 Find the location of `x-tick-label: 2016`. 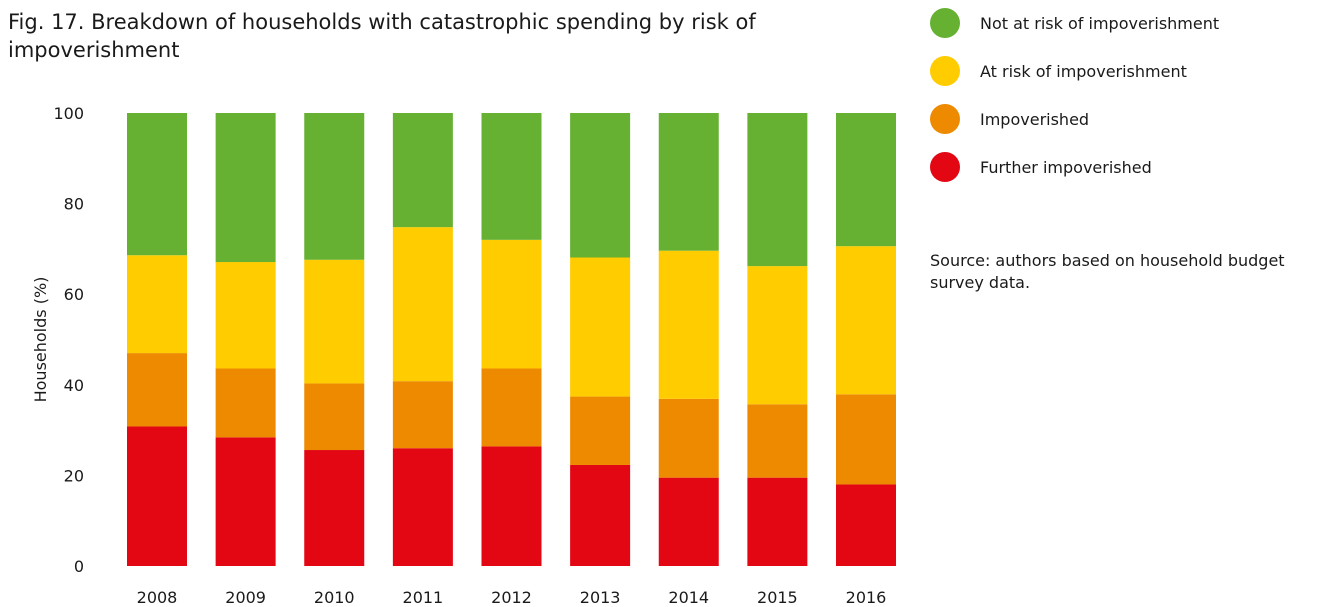

x-tick-label: 2016 is located at coordinates (866, 597).